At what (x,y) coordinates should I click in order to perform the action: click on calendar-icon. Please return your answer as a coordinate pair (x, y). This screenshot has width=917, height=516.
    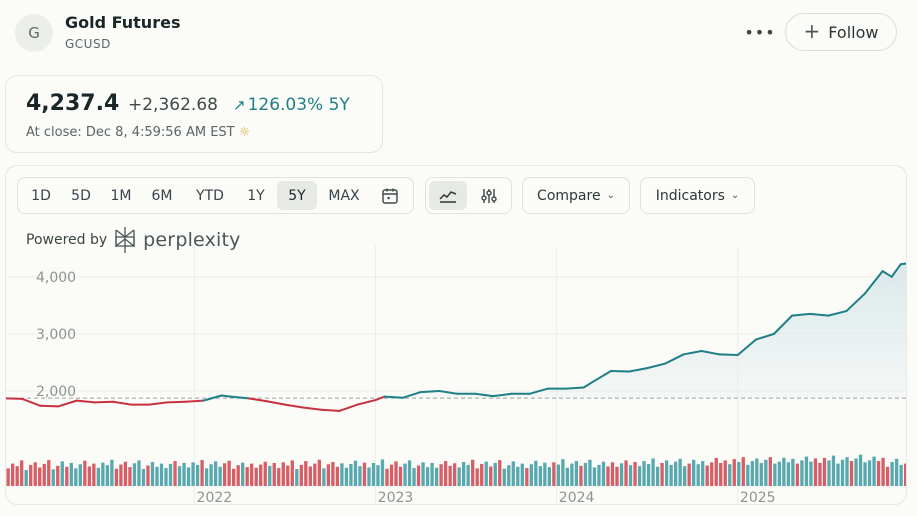
    Looking at the image, I should click on (390, 196).